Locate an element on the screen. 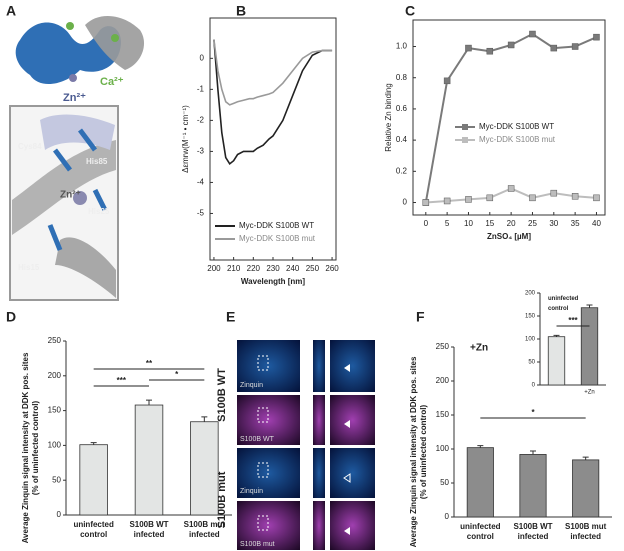  x-tick-label: 250 is located at coordinates (313, 268).